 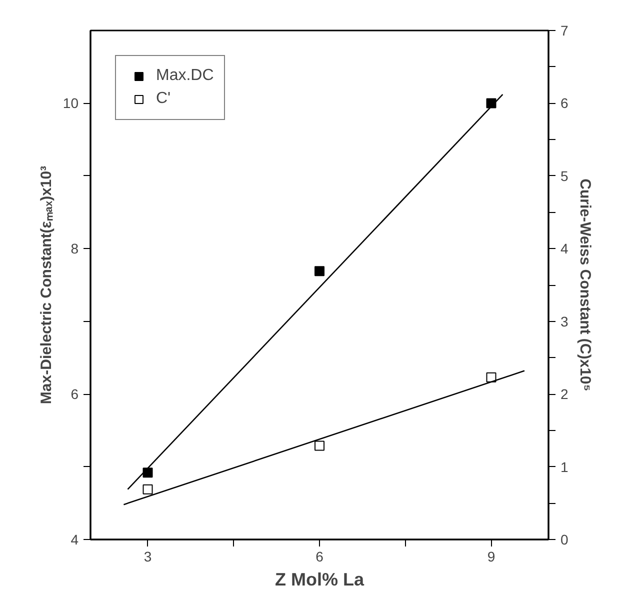 I want to click on y2-tick-label: 7, so click(x=564, y=30).